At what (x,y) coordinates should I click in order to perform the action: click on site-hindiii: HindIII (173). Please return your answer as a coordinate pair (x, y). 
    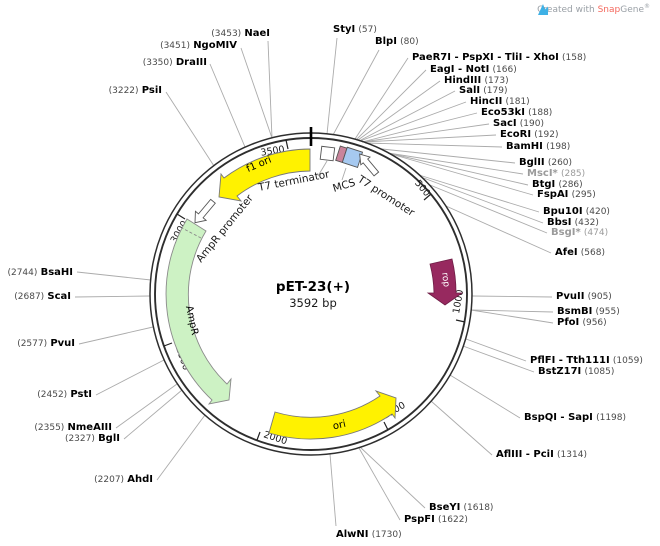
    Looking at the image, I should click on (476, 80).